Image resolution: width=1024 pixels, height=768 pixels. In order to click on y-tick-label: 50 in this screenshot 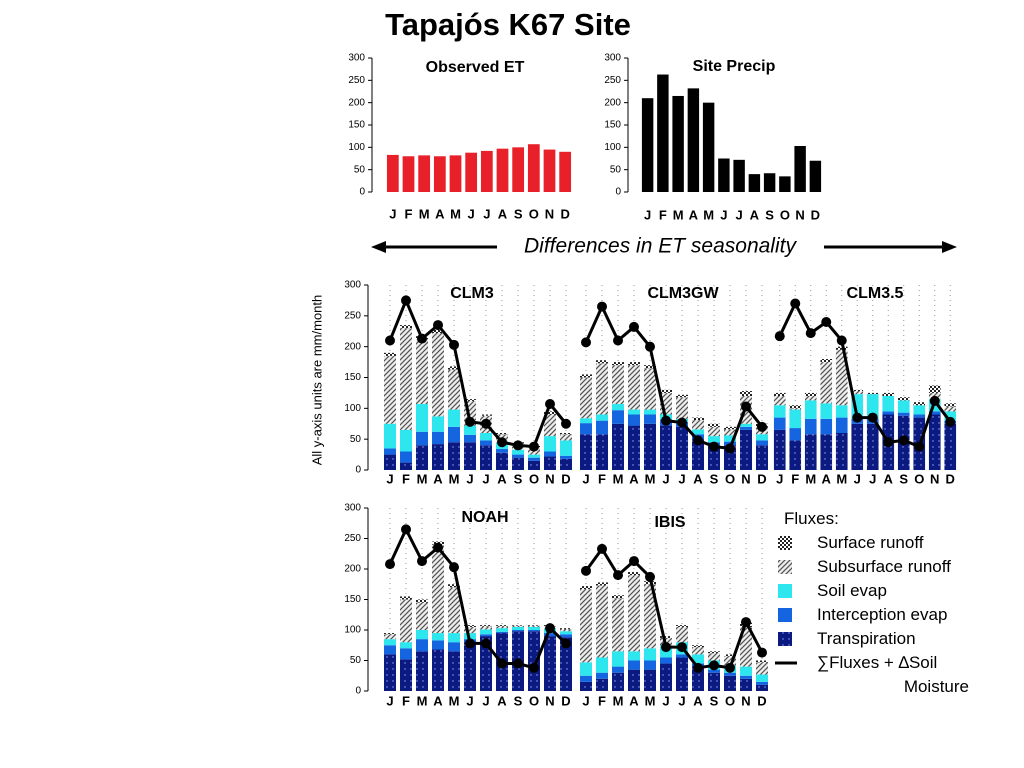, I will do `click(616, 169)`.